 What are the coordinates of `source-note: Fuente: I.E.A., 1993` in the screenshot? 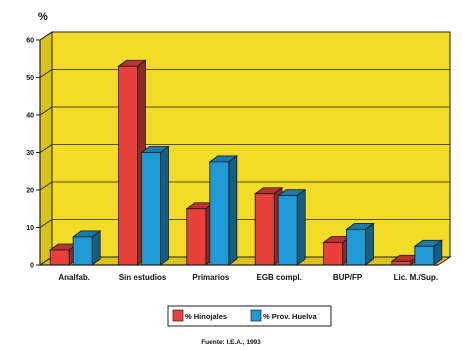 It's located at (231, 342).